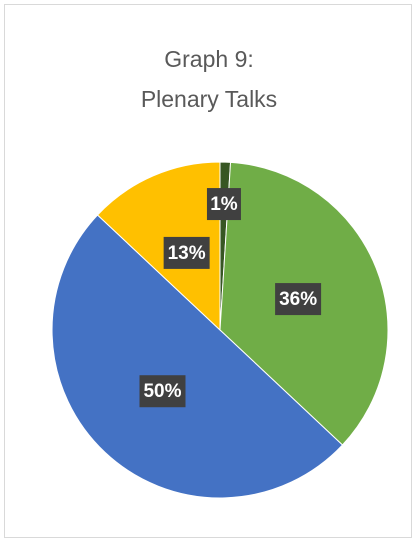 The width and height of the screenshot is (416, 542). I want to click on chart-title: Plenary Talks, so click(209, 99).